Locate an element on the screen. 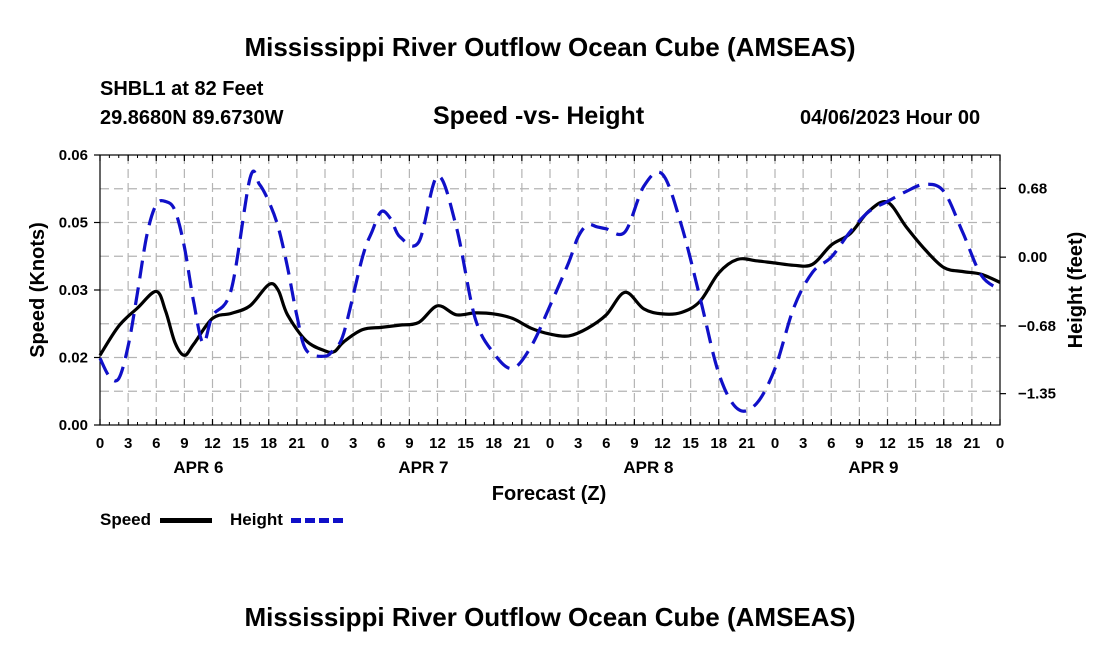 The height and width of the screenshot is (650, 1100). day-label: APR 9 is located at coordinates (873, 467).